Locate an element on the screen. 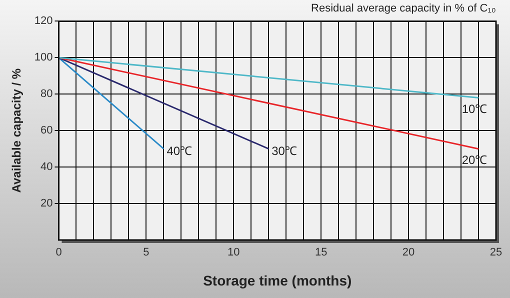  x-tick-label: 5 is located at coordinates (146, 252).